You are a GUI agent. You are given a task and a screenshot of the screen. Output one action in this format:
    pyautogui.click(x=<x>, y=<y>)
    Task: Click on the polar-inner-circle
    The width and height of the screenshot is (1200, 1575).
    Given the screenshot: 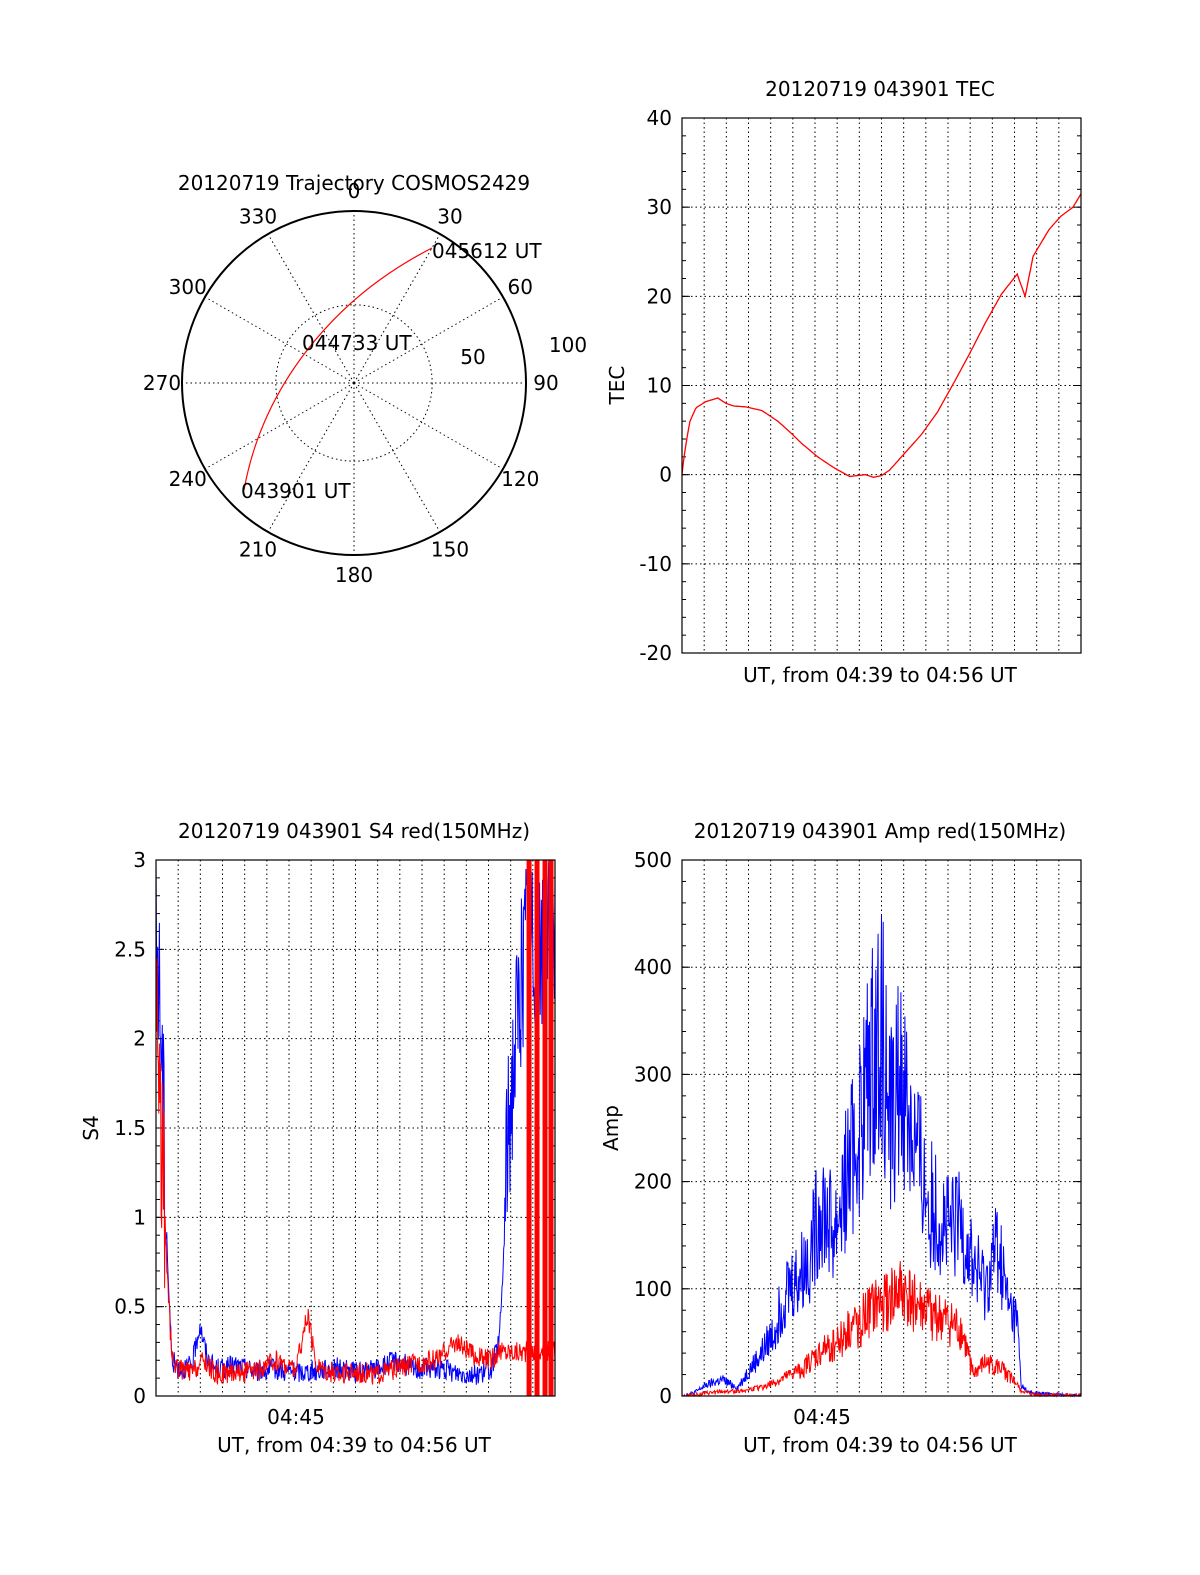 What is the action you would take?
    pyautogui.click(x=354, y=383)
    